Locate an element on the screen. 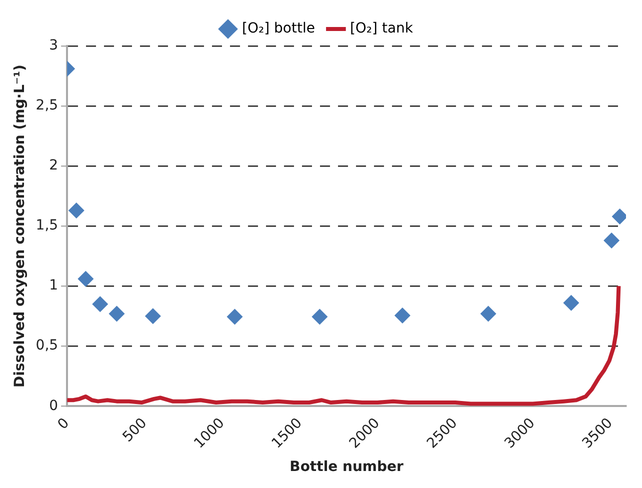 The height and width of the screenshot is (488, 642). x-tick-label: 500 is located at coordinates (135, 430).